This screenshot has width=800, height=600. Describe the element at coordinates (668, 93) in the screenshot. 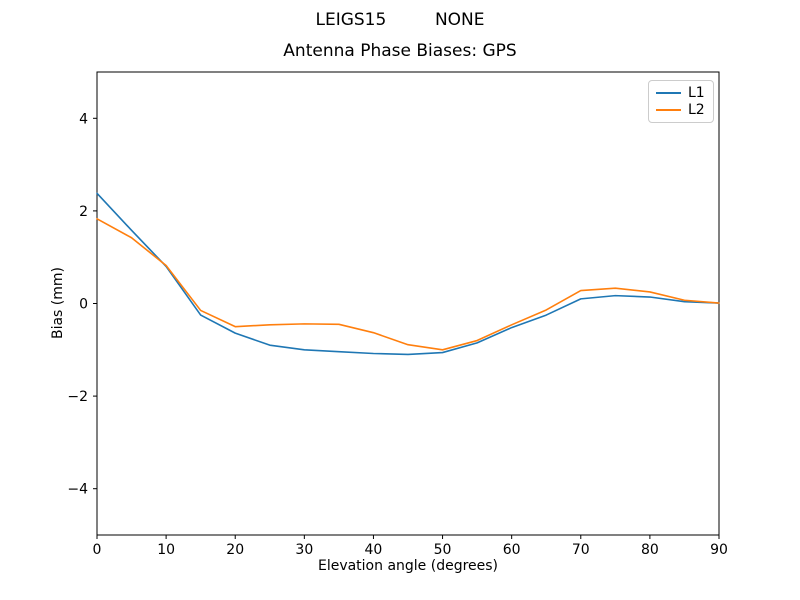

I see `legend-line-swatch-l1` at that location.